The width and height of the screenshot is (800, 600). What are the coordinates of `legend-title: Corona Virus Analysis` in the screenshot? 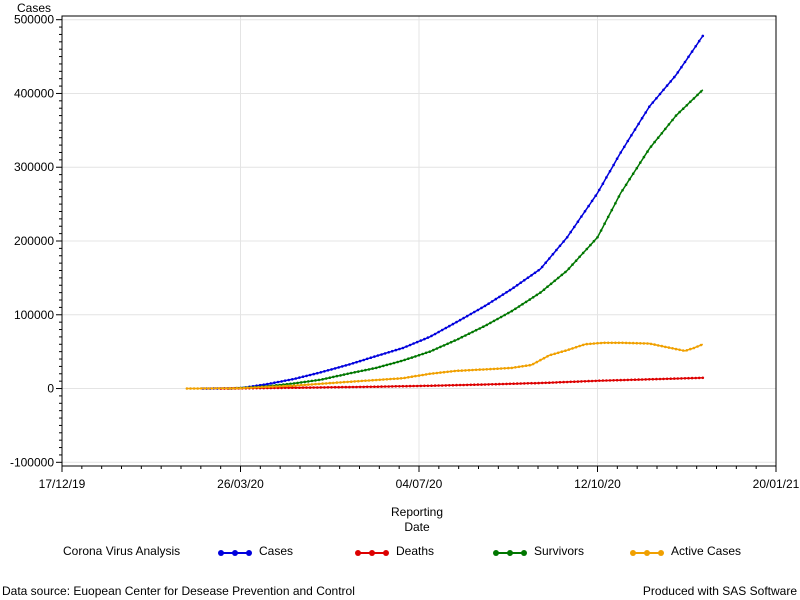 It's located at (122, 551).